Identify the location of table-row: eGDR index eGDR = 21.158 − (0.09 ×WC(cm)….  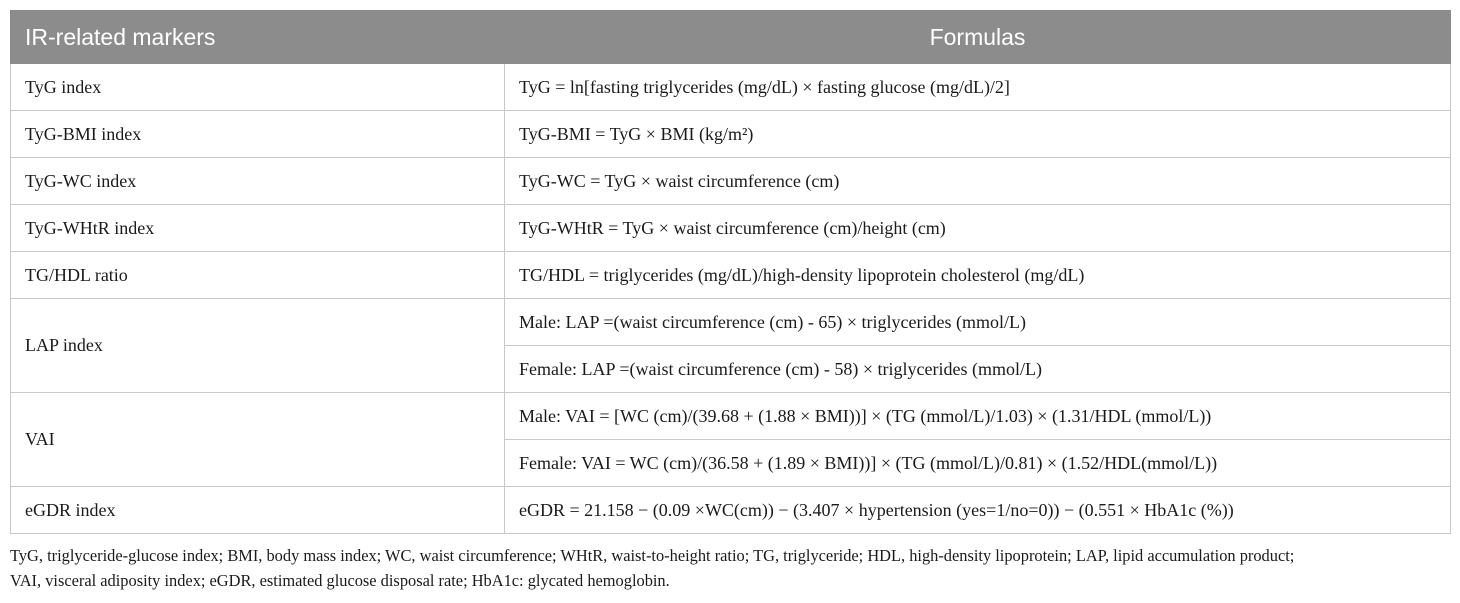
(730, 510).